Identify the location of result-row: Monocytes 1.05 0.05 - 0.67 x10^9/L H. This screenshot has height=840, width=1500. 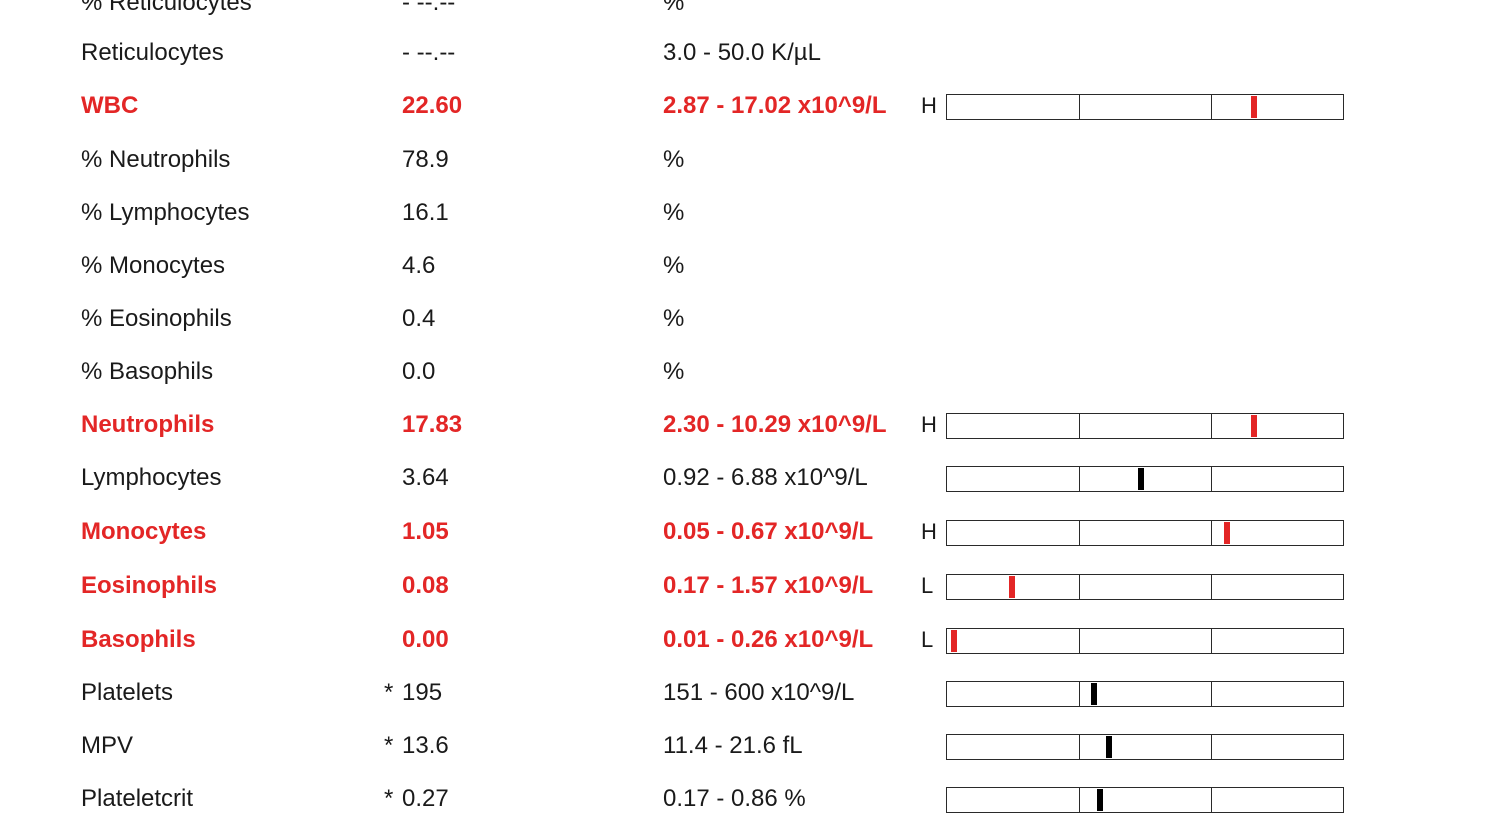
(750, 532).